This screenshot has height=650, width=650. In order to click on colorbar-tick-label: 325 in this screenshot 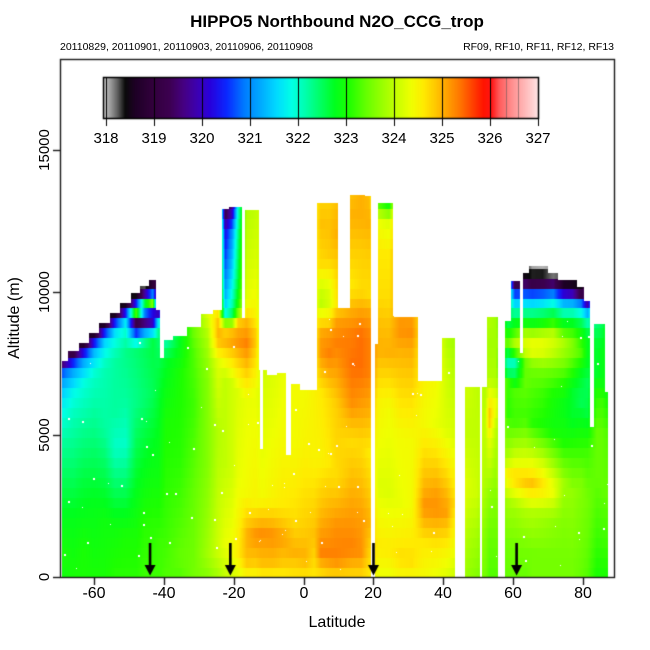, I will do `click(442, 138)`.